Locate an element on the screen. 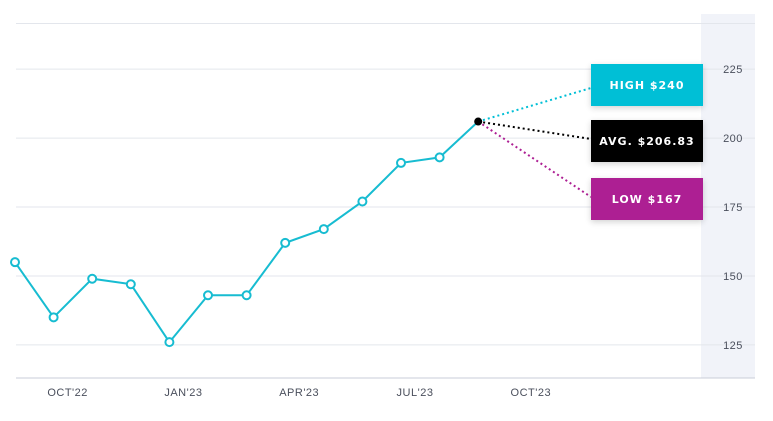  x-tick-label-4: OCT'23 is located at coordinates (531, 393).